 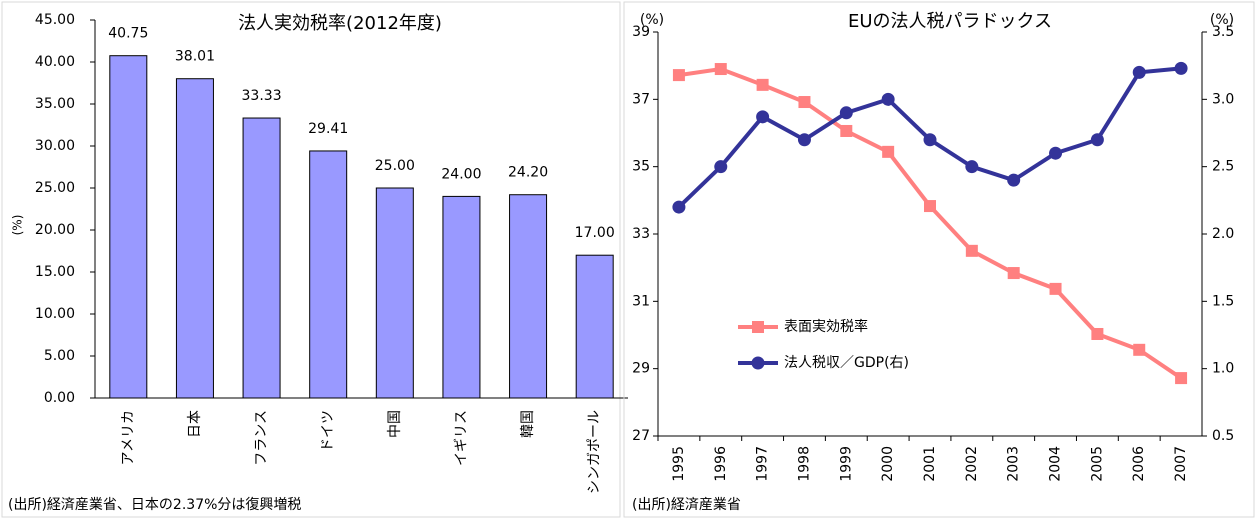 I want to click on x-tick-label: 日本, so click(x=195, y=424).